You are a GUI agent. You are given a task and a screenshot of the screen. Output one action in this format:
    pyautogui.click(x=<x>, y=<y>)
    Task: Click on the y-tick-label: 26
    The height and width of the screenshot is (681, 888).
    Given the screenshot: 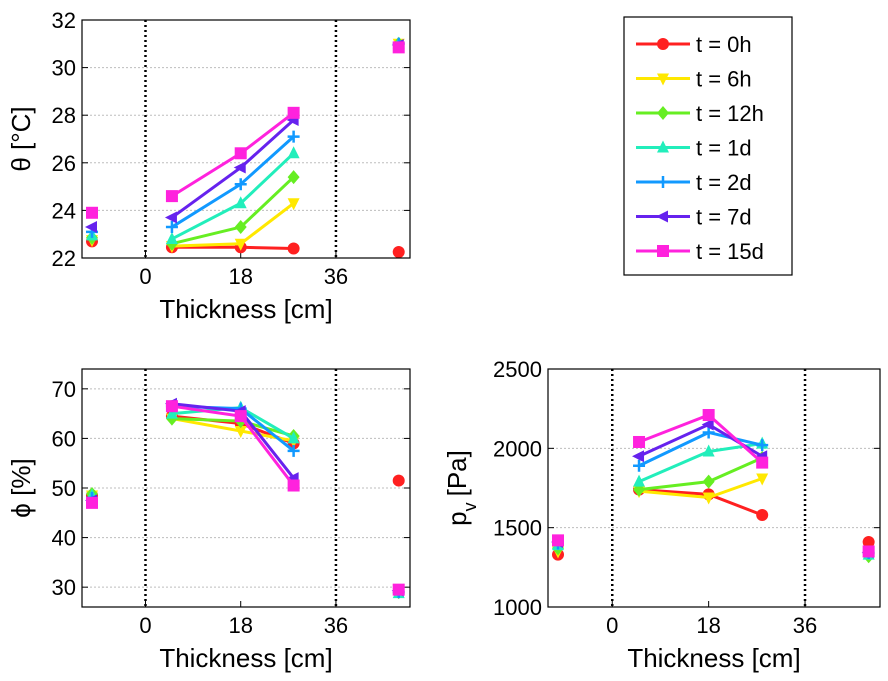 What is the action you would take?
    pyautogui.click(x=64, y=163)
    